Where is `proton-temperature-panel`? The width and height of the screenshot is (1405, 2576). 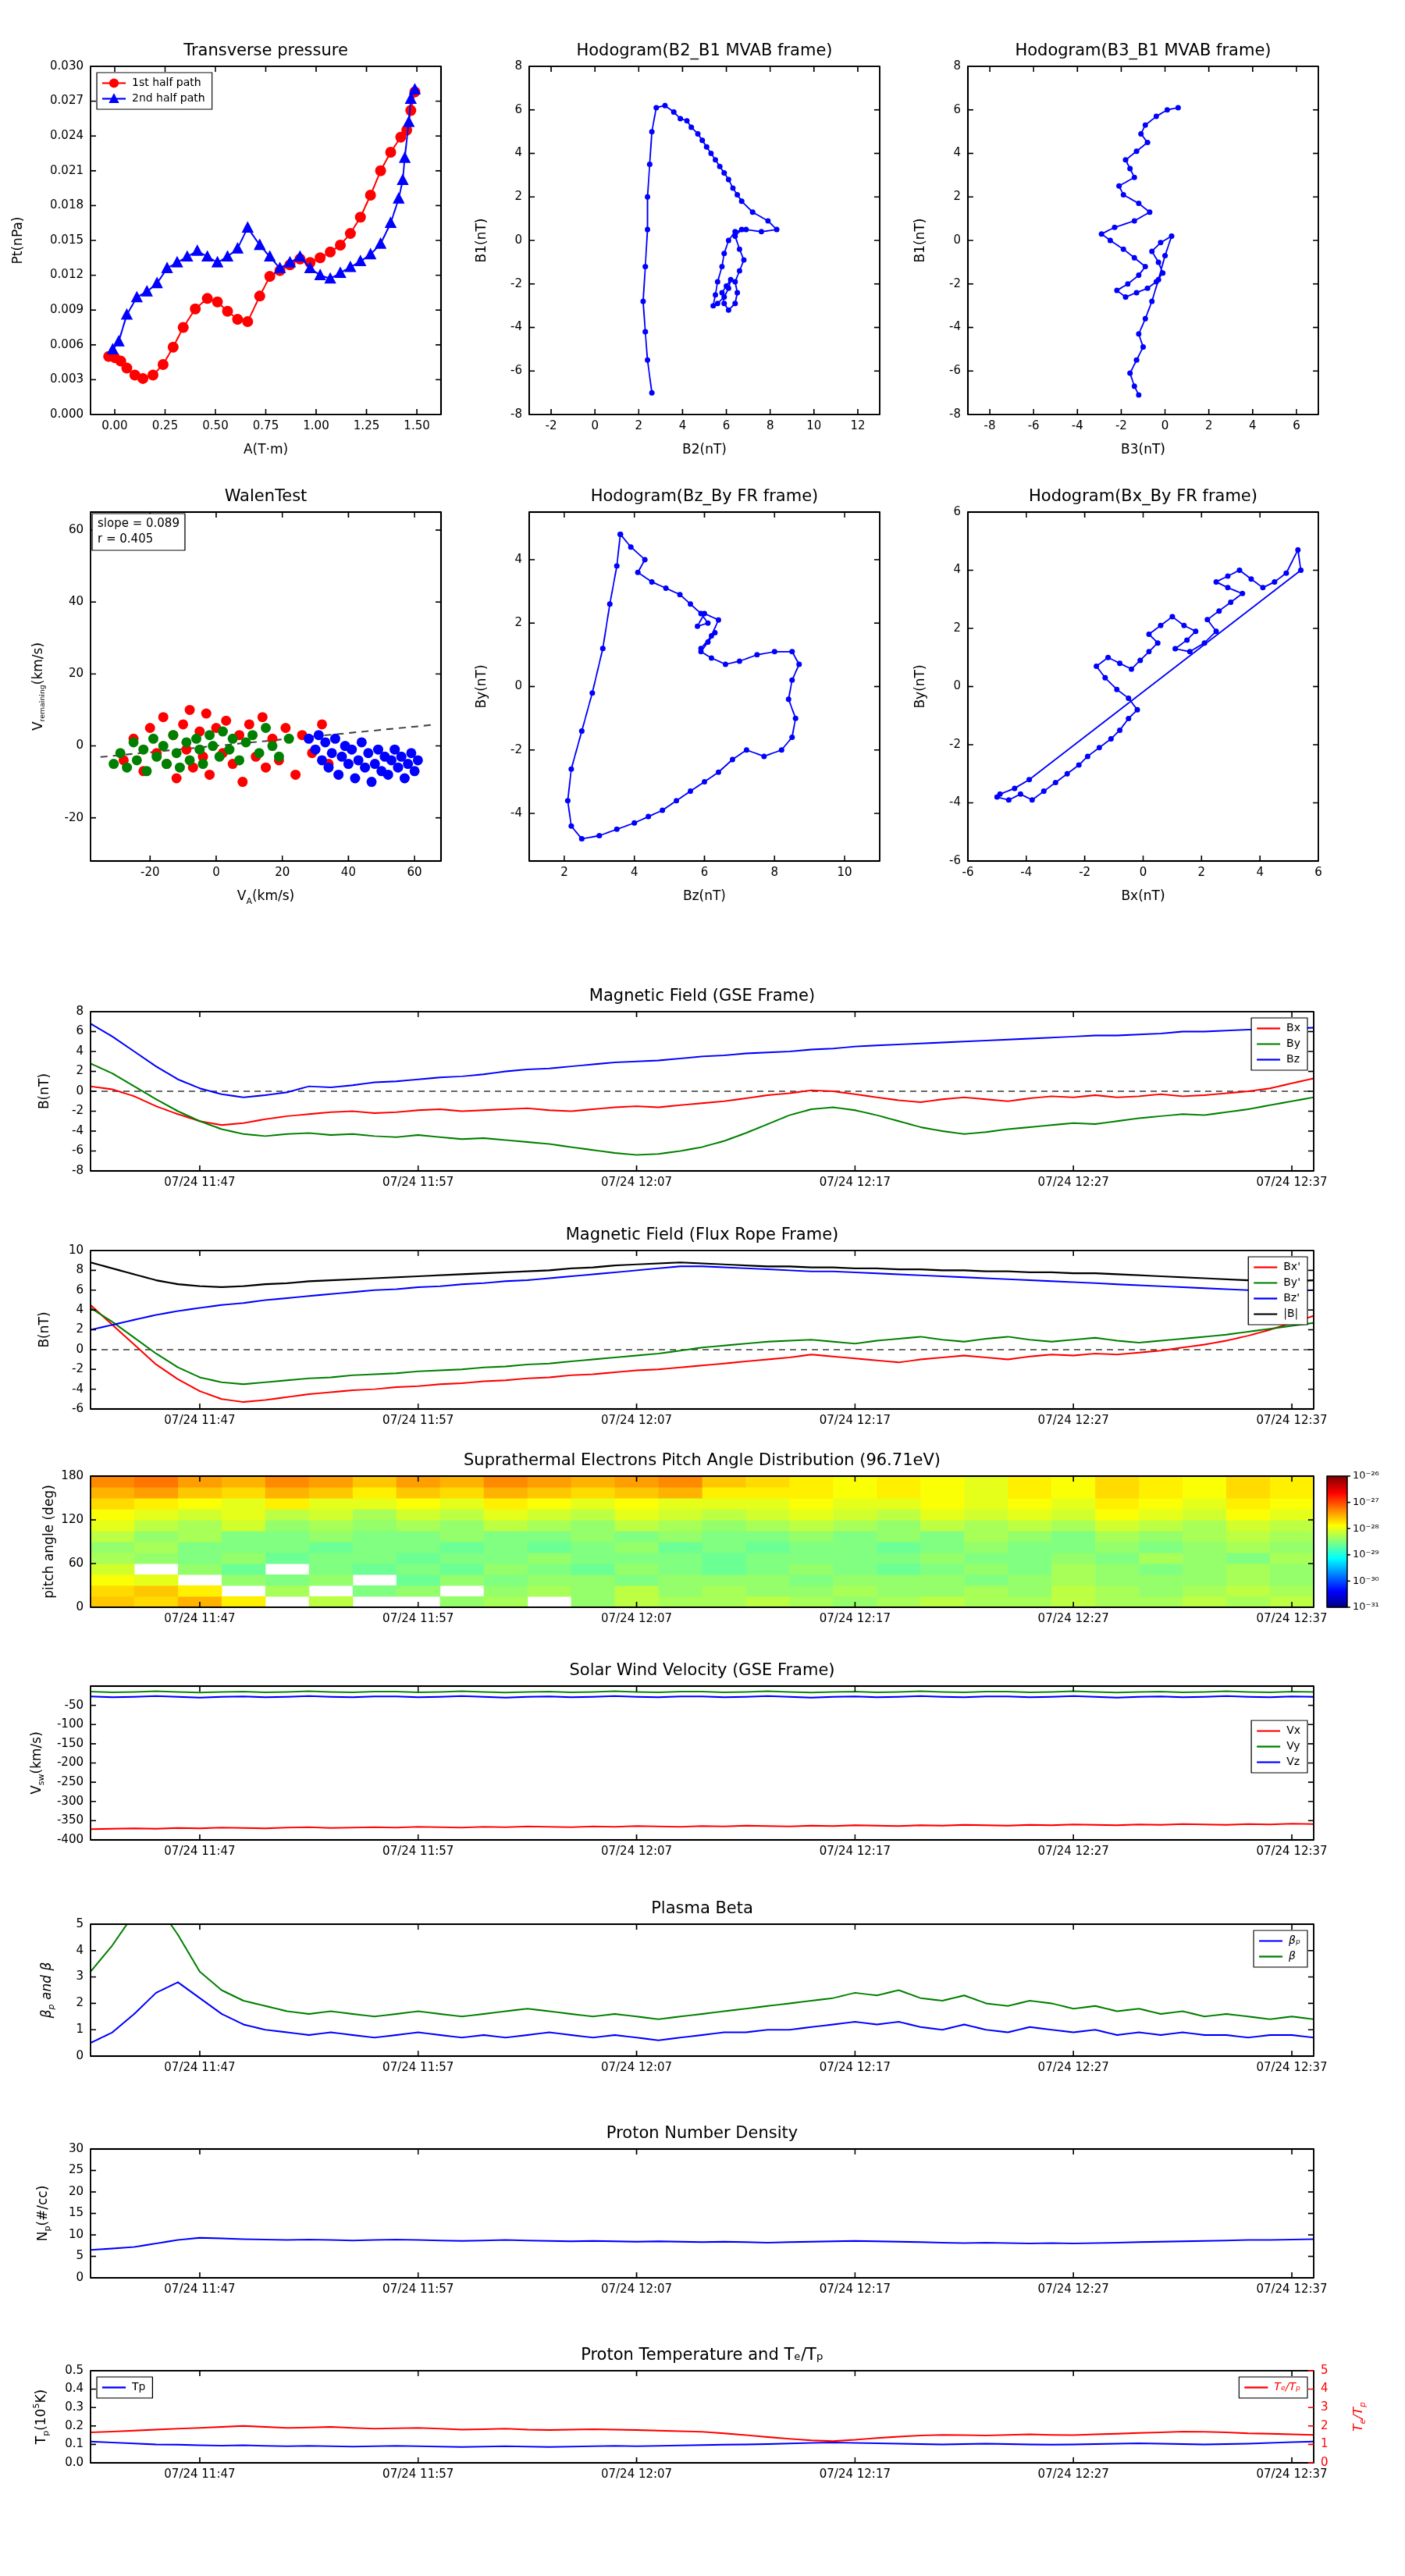
proton-temperature-panel is located at coordinates (703, 2417).